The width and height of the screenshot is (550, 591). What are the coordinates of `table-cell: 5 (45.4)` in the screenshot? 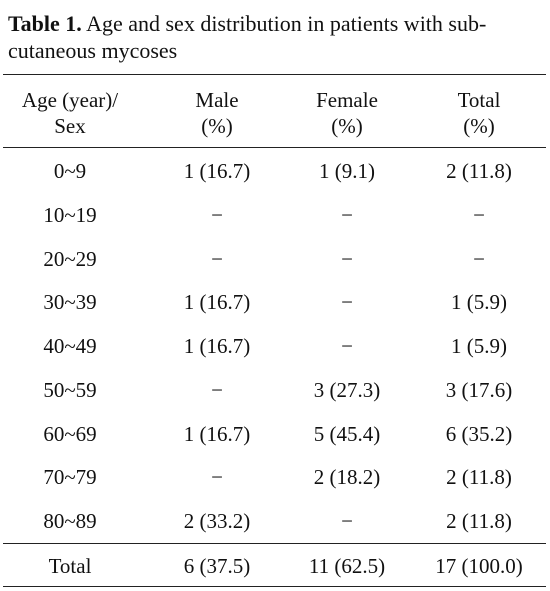 It's located at (347, 433).